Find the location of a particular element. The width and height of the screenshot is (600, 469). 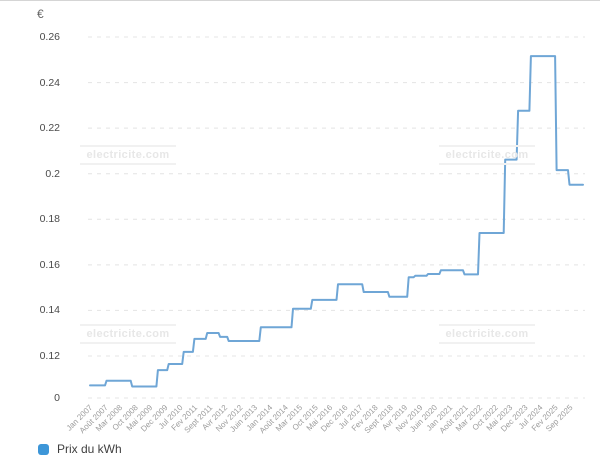

legend-label: Prix du kWh is located at coordinates (89, 449).